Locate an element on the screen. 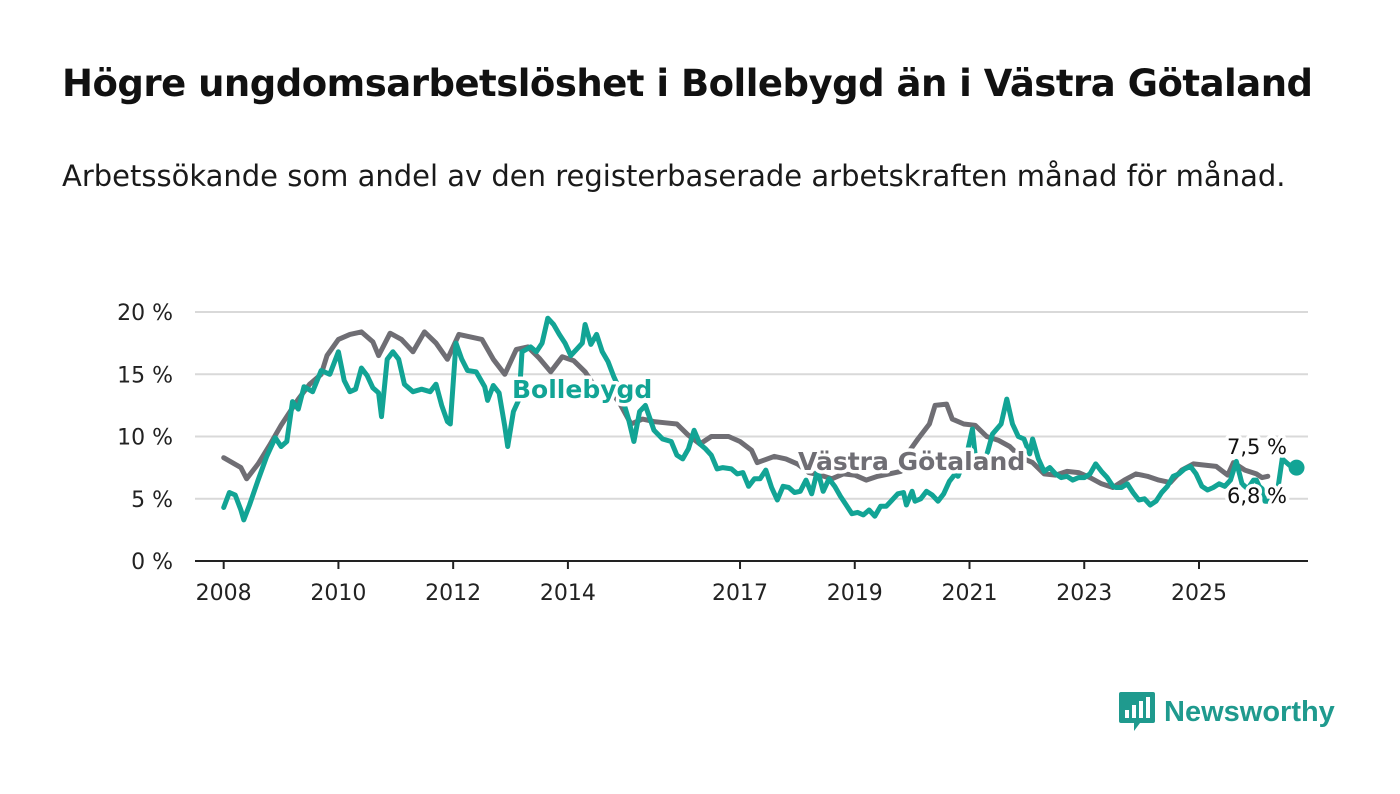 This screenshot has height=794, width=1400. x-axis-ticks: 2008 2010 2012 2014 2017 2019 2021 2023 2025 is located at coordinates (711, 583).